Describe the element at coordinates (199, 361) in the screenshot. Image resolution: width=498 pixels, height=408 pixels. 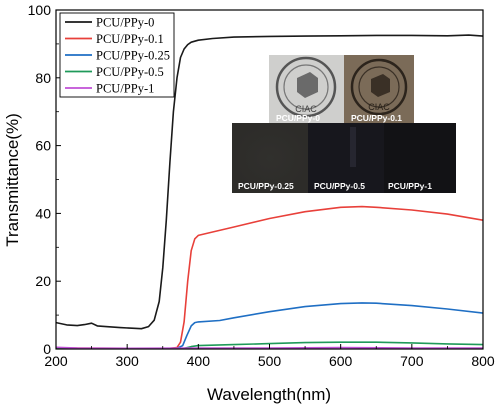
I see `x-tick-label: 400` at that location.